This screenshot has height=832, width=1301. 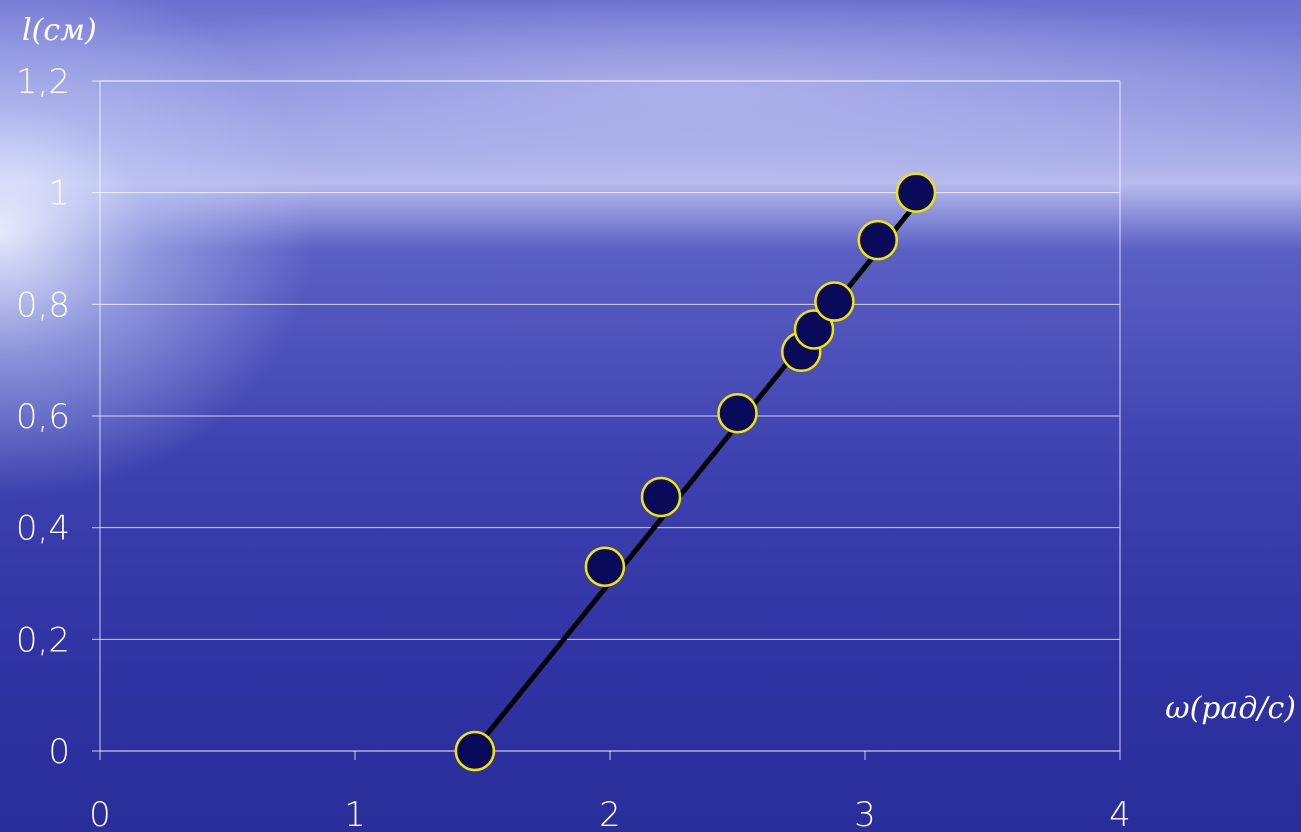 What do you see at coordinates (43, 417) in the screenshot?
I see `y-tick-label: 0,6` at bounding box center [43, 417].